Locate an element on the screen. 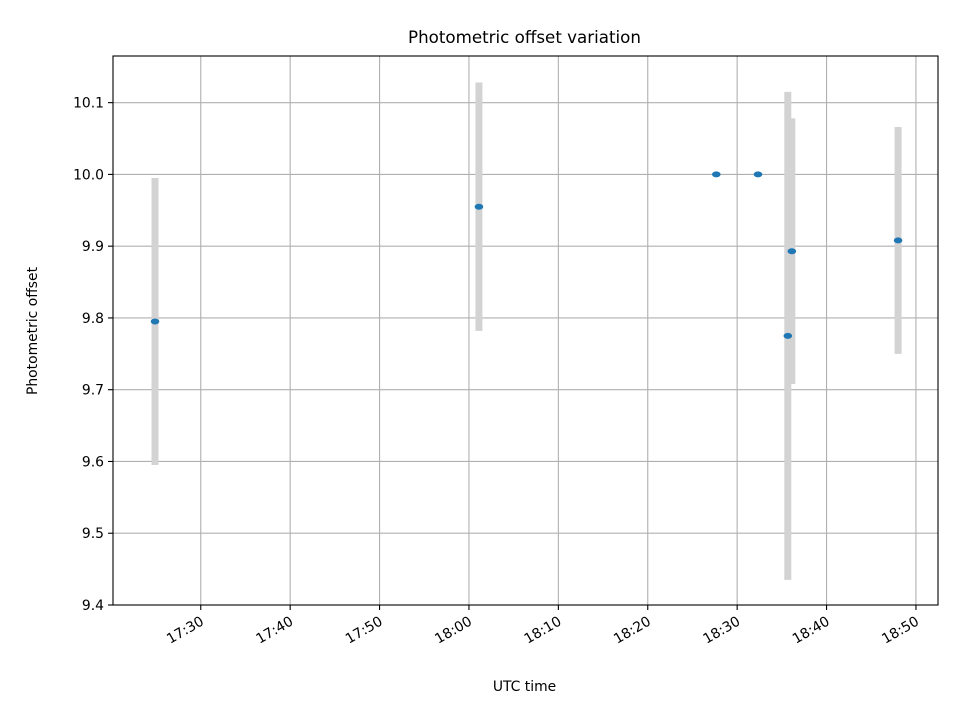 The image size is (960, 720). y-tick-label: 9.9 is located at coordinates (93, 247).